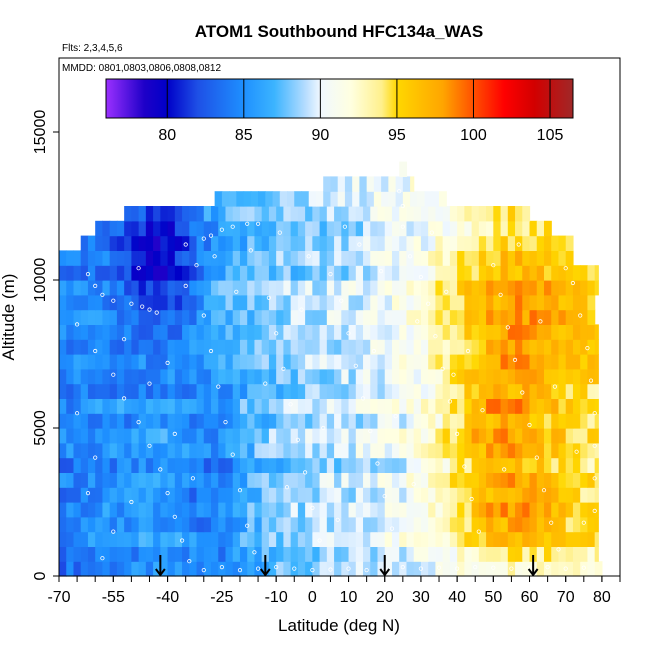  I want to click on x-tick-label-0: 0, so click(312, 597).